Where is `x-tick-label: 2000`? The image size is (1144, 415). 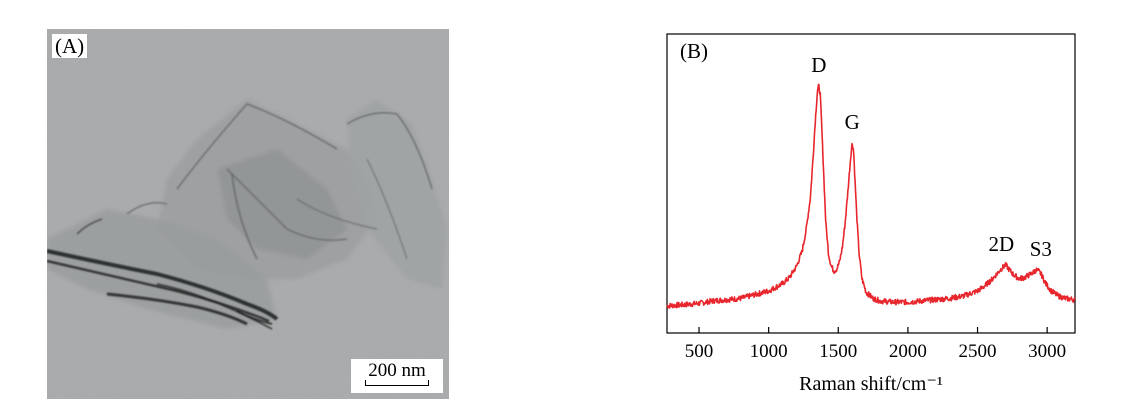
x-tick-label: 2000 is located at coordinates (908, 351).